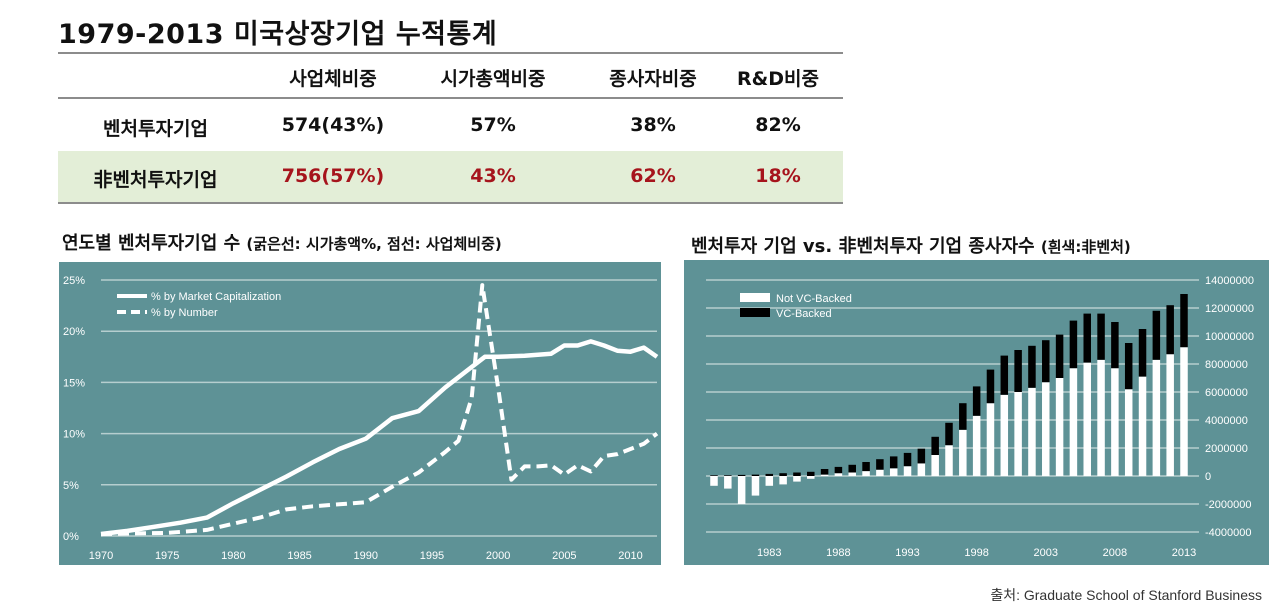 This screenshot has height=614, width=1280. I want to click on x-tick-label: 1970, so click(101, 556).